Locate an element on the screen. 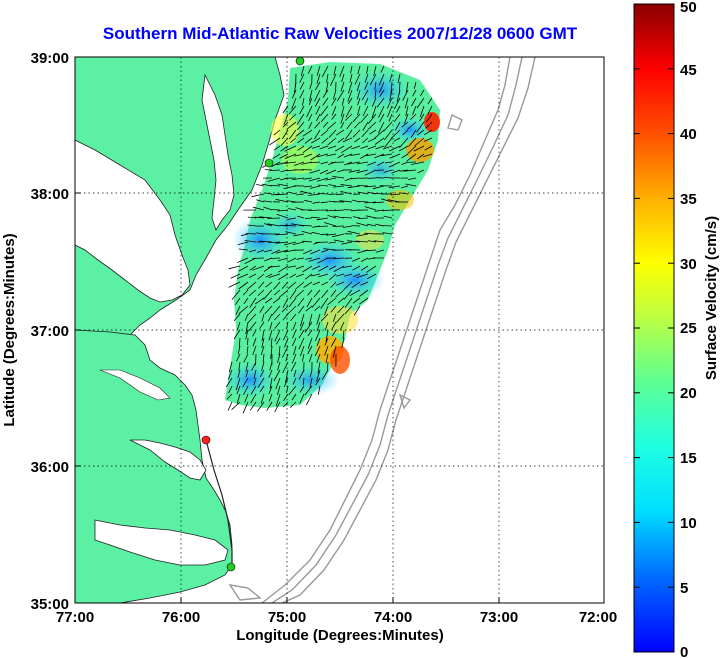 This screenshot has height=659, width=724. x-tick-label: 73:00 is located at coordinates (499, 617).